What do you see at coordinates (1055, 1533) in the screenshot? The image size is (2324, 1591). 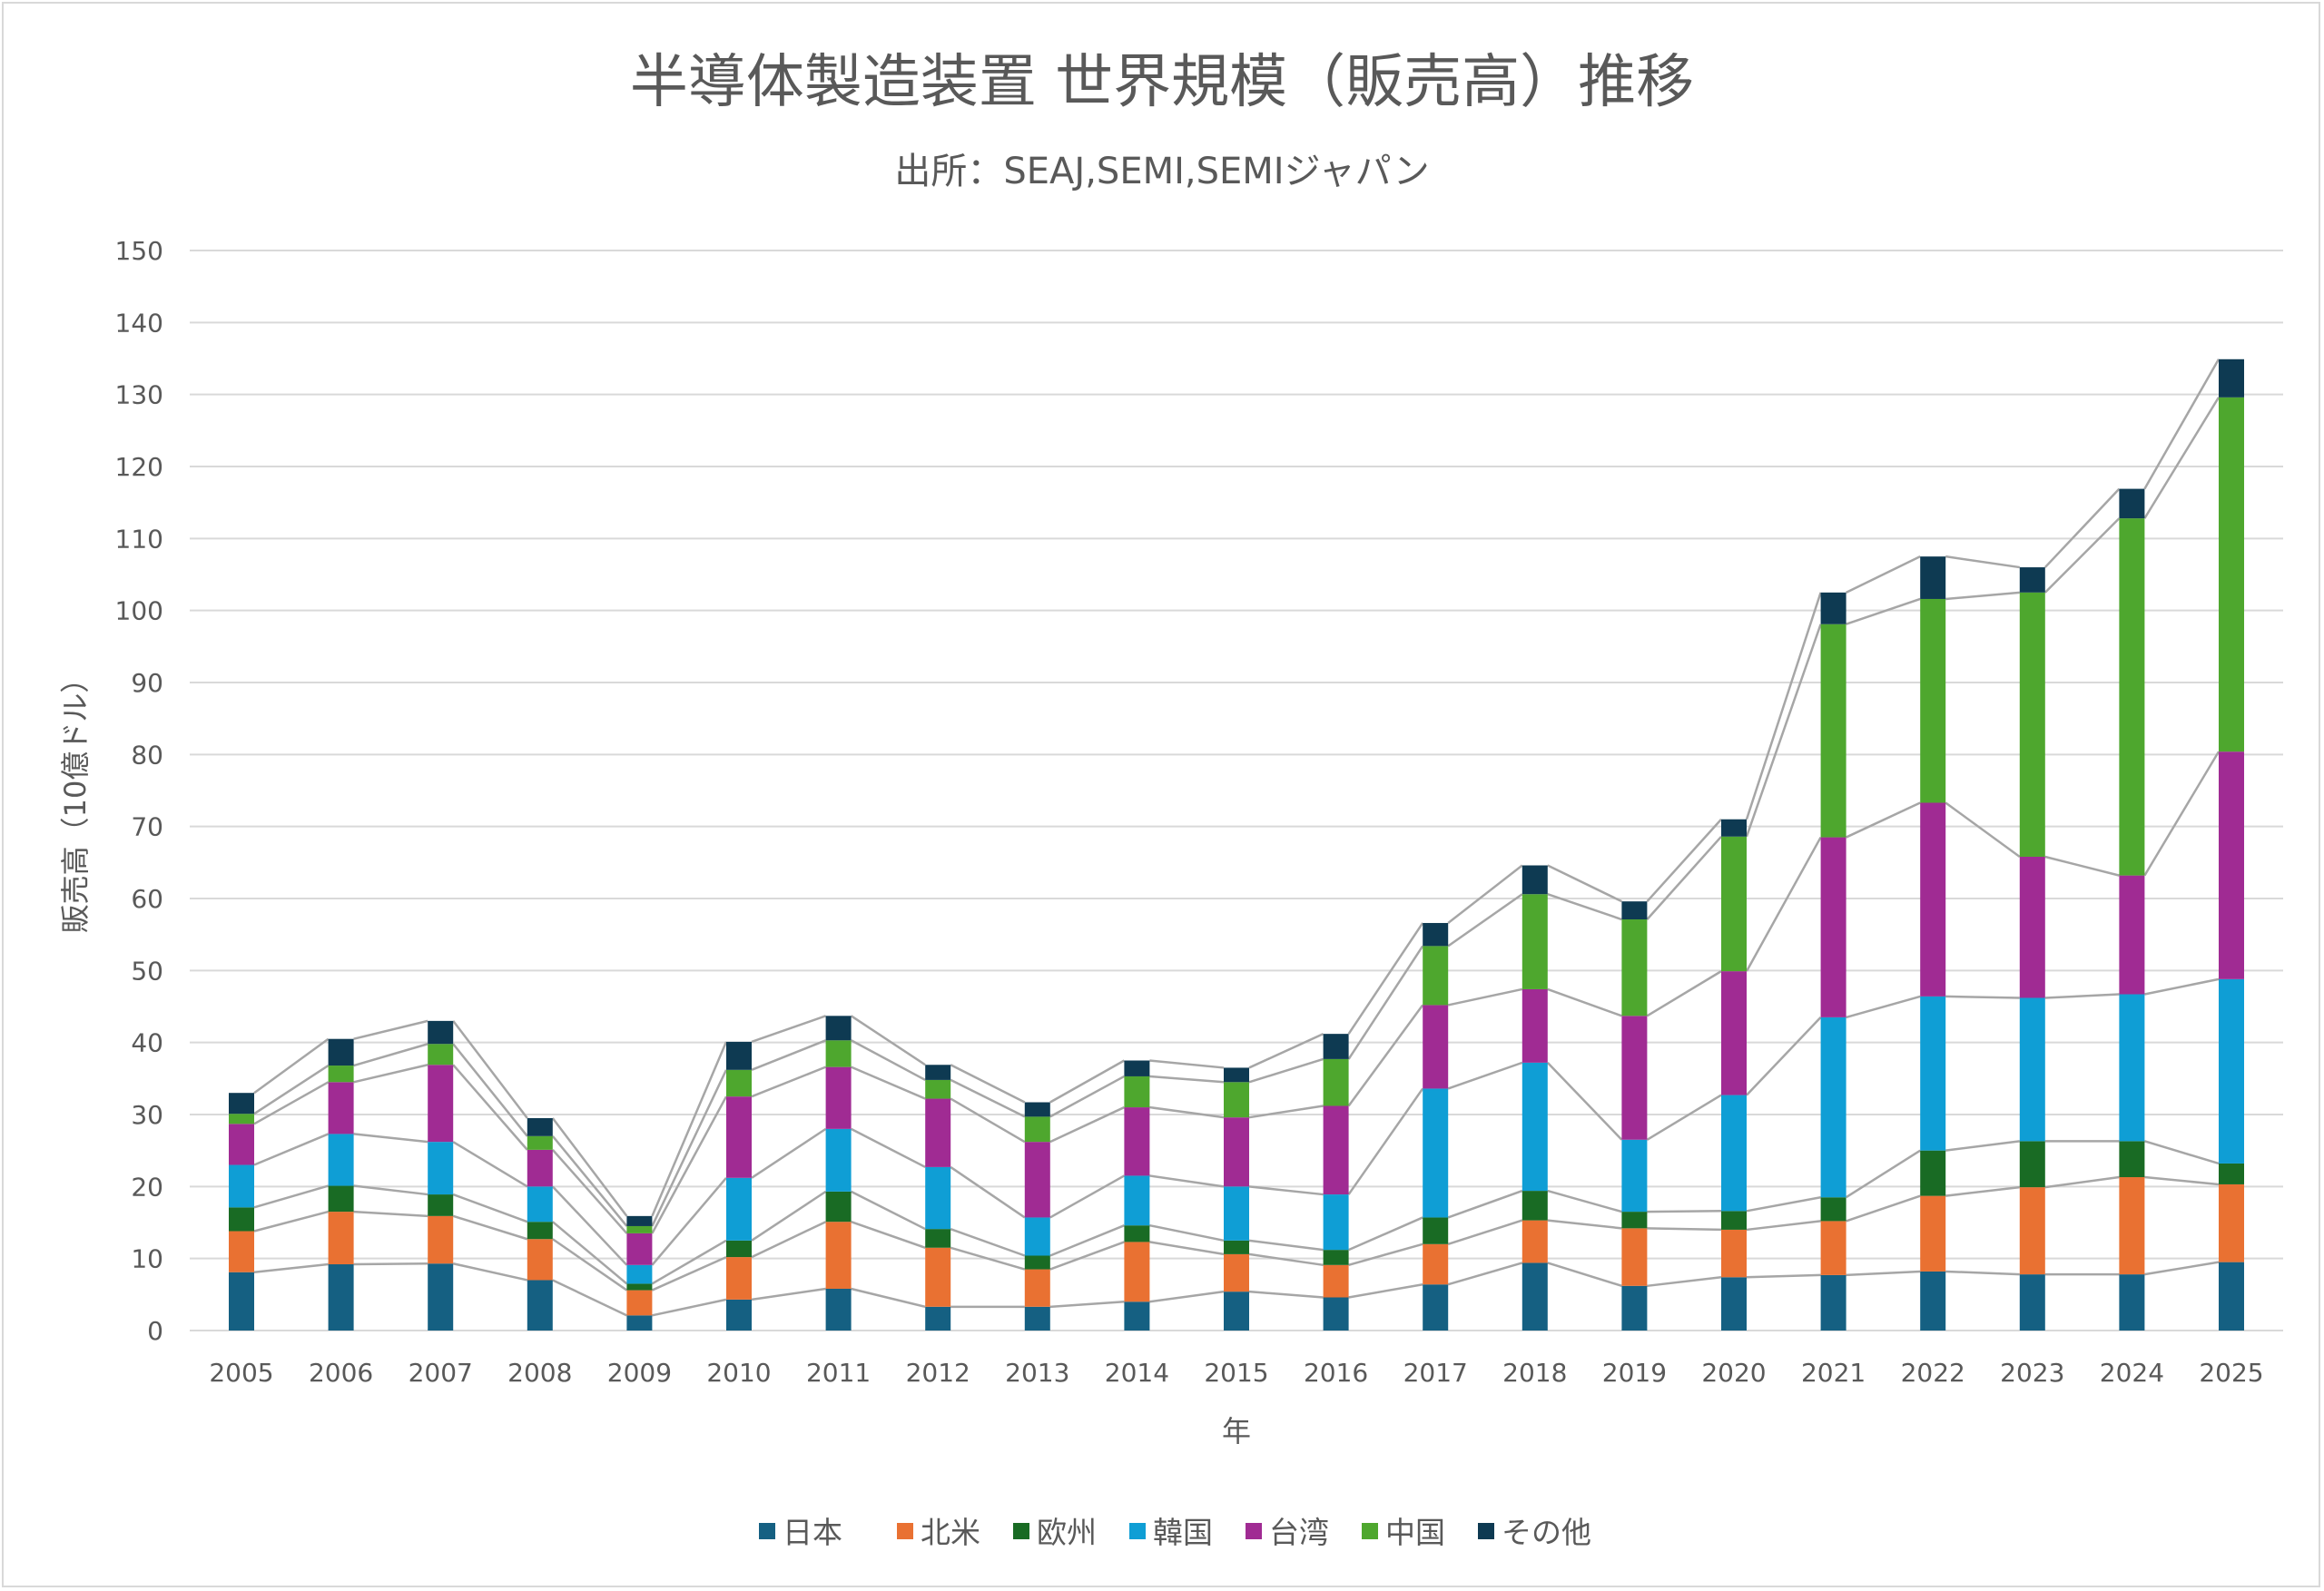 I see `legend-item: 欧州` at bounding box center [1055, 1533].